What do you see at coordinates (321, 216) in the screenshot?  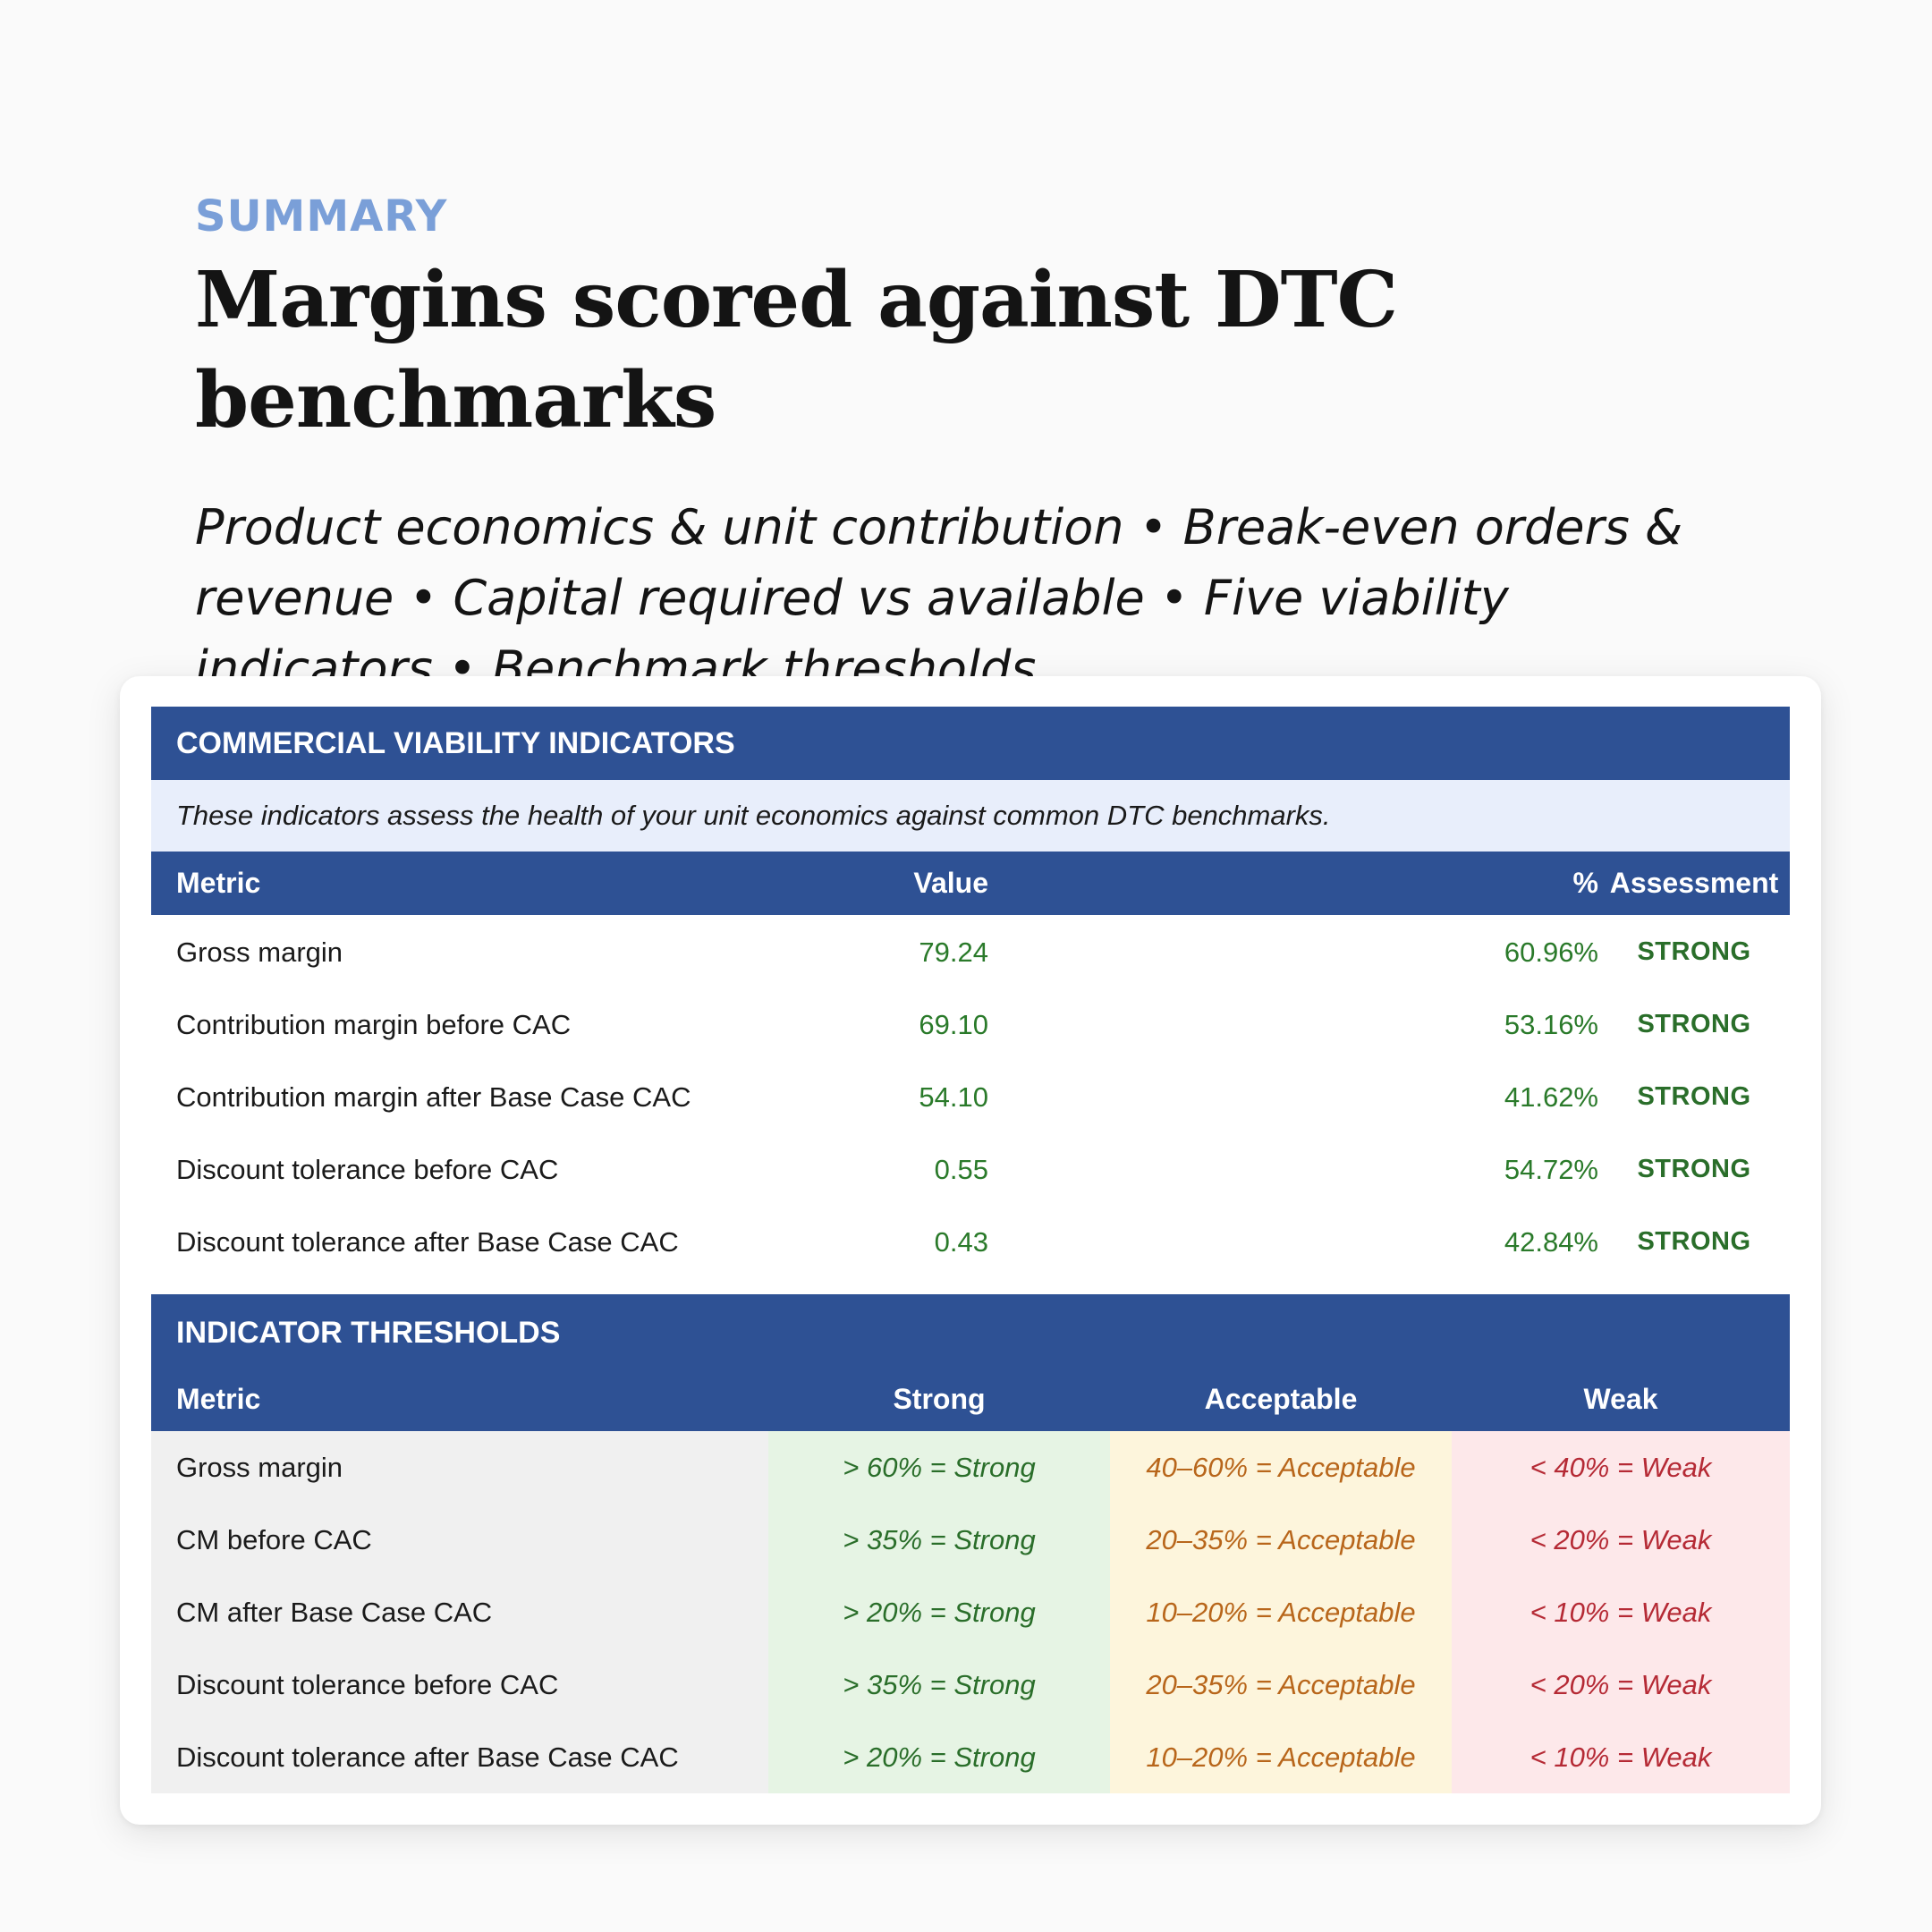 I see `section-eyebrow: SUMMARY` at bounding box center [321, 216].